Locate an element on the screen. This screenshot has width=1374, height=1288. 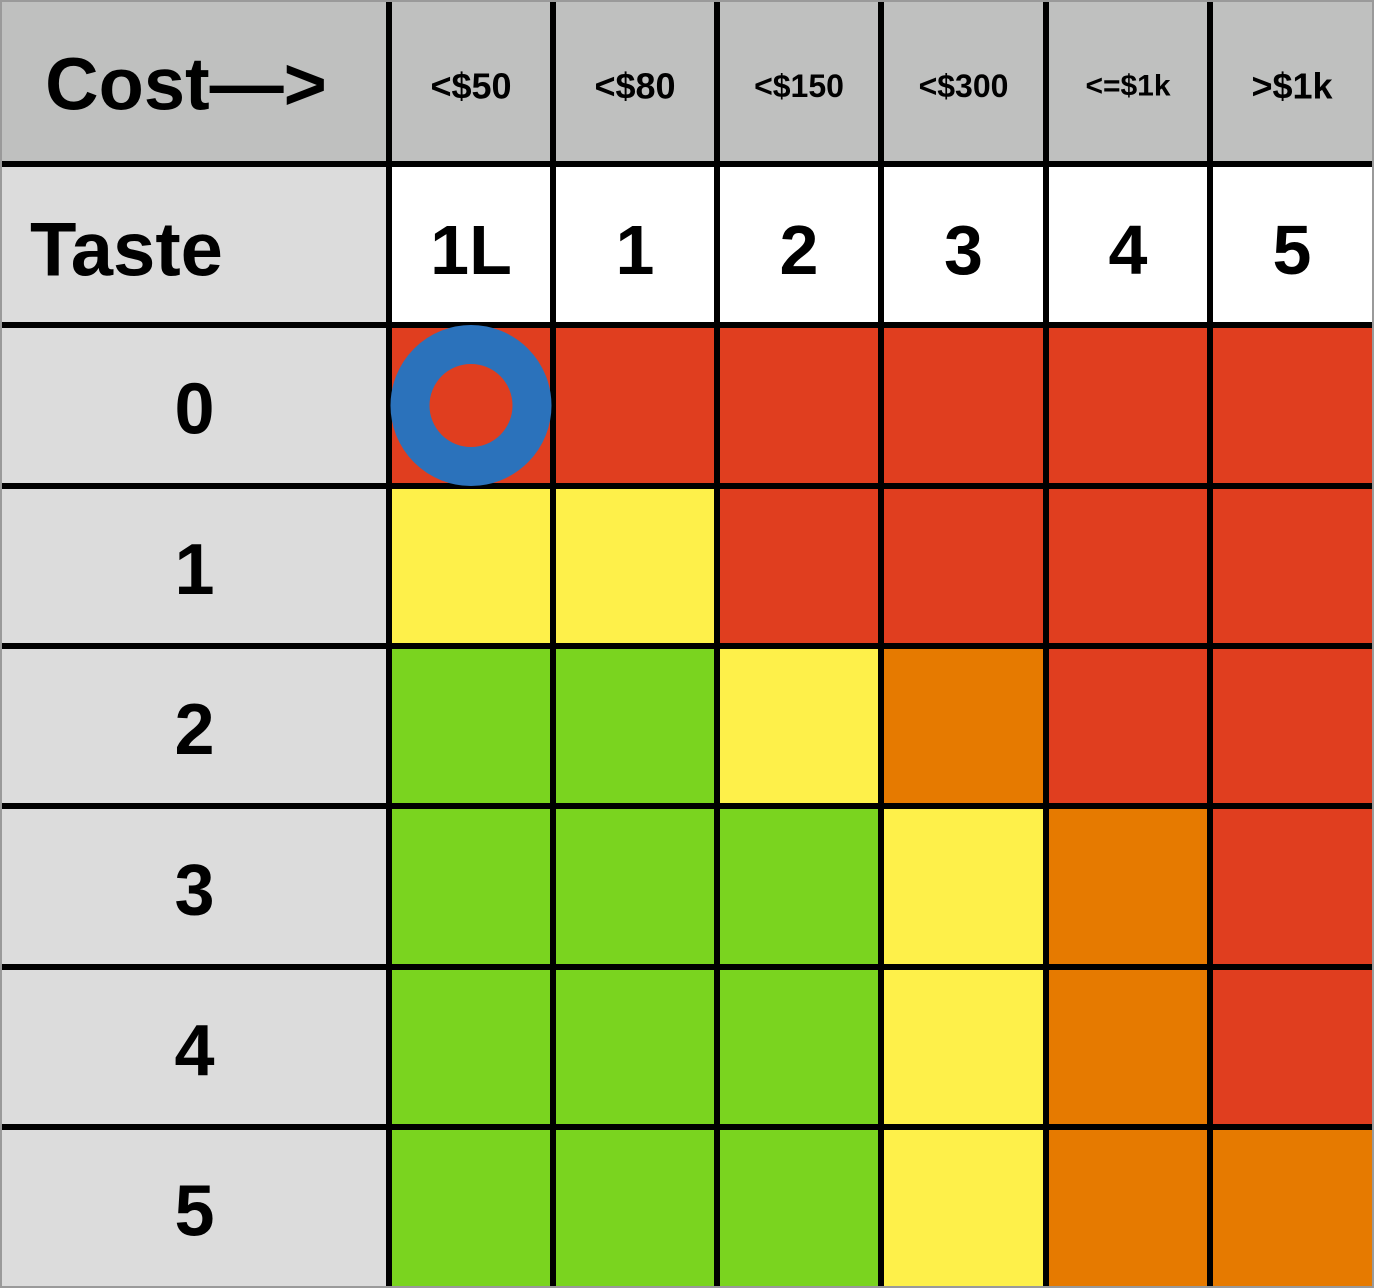
cost-tick-label: <=$1k is located at coordinates (1127, 86).